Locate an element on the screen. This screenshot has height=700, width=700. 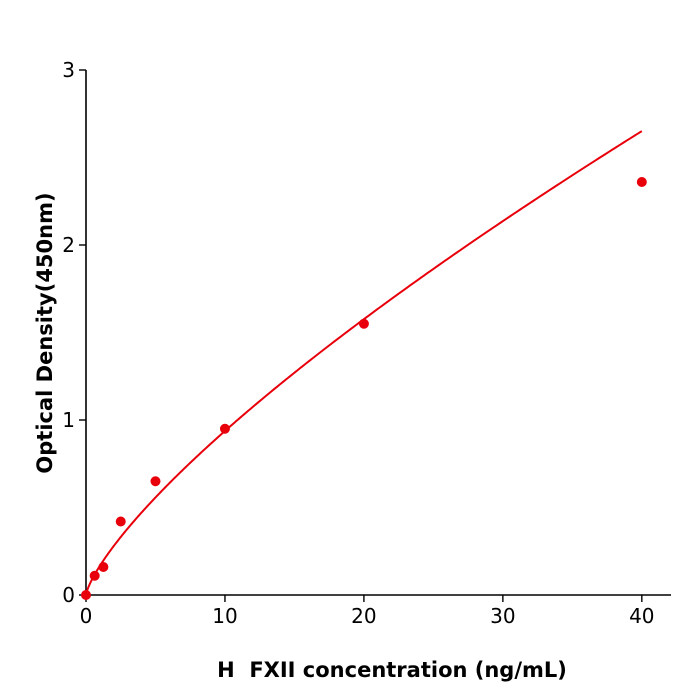
x-tick-label: 30 is located at coordinates (502, 616).